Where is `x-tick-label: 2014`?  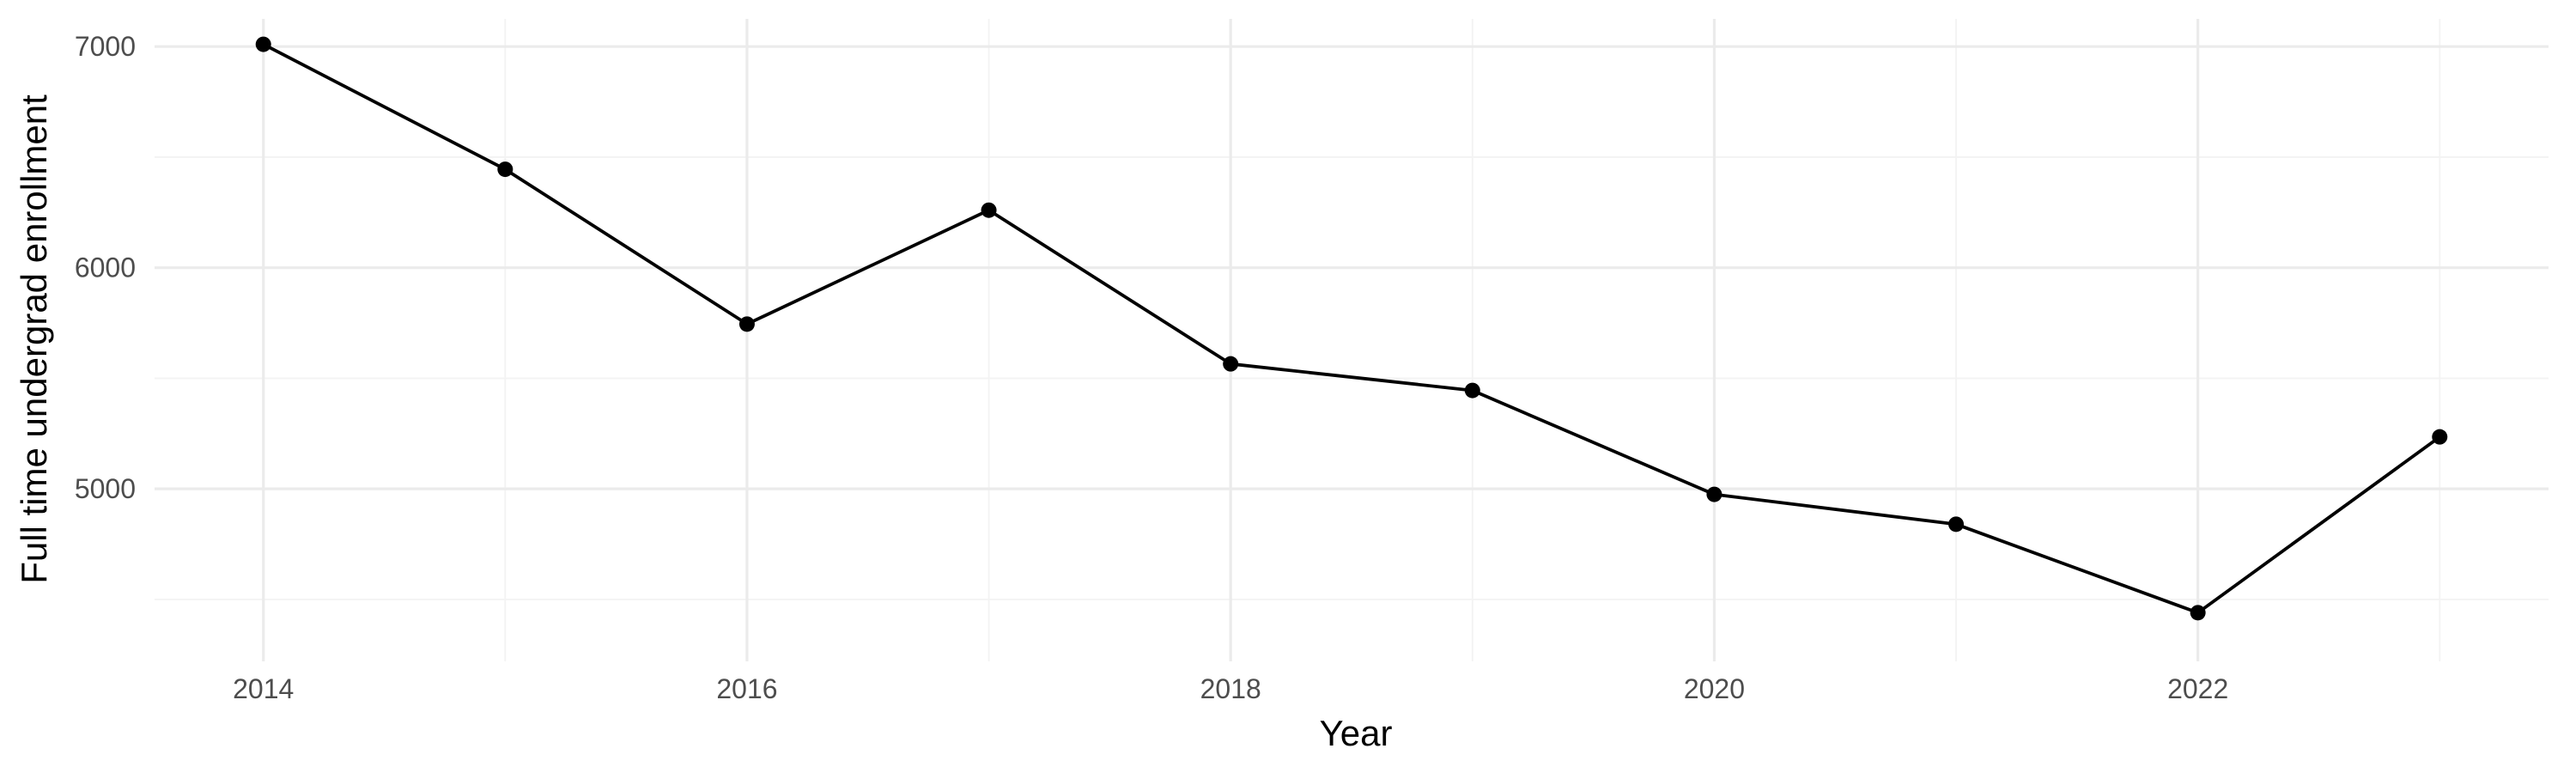 x-tick-label: 2014 is located at coordinates (263, 688).